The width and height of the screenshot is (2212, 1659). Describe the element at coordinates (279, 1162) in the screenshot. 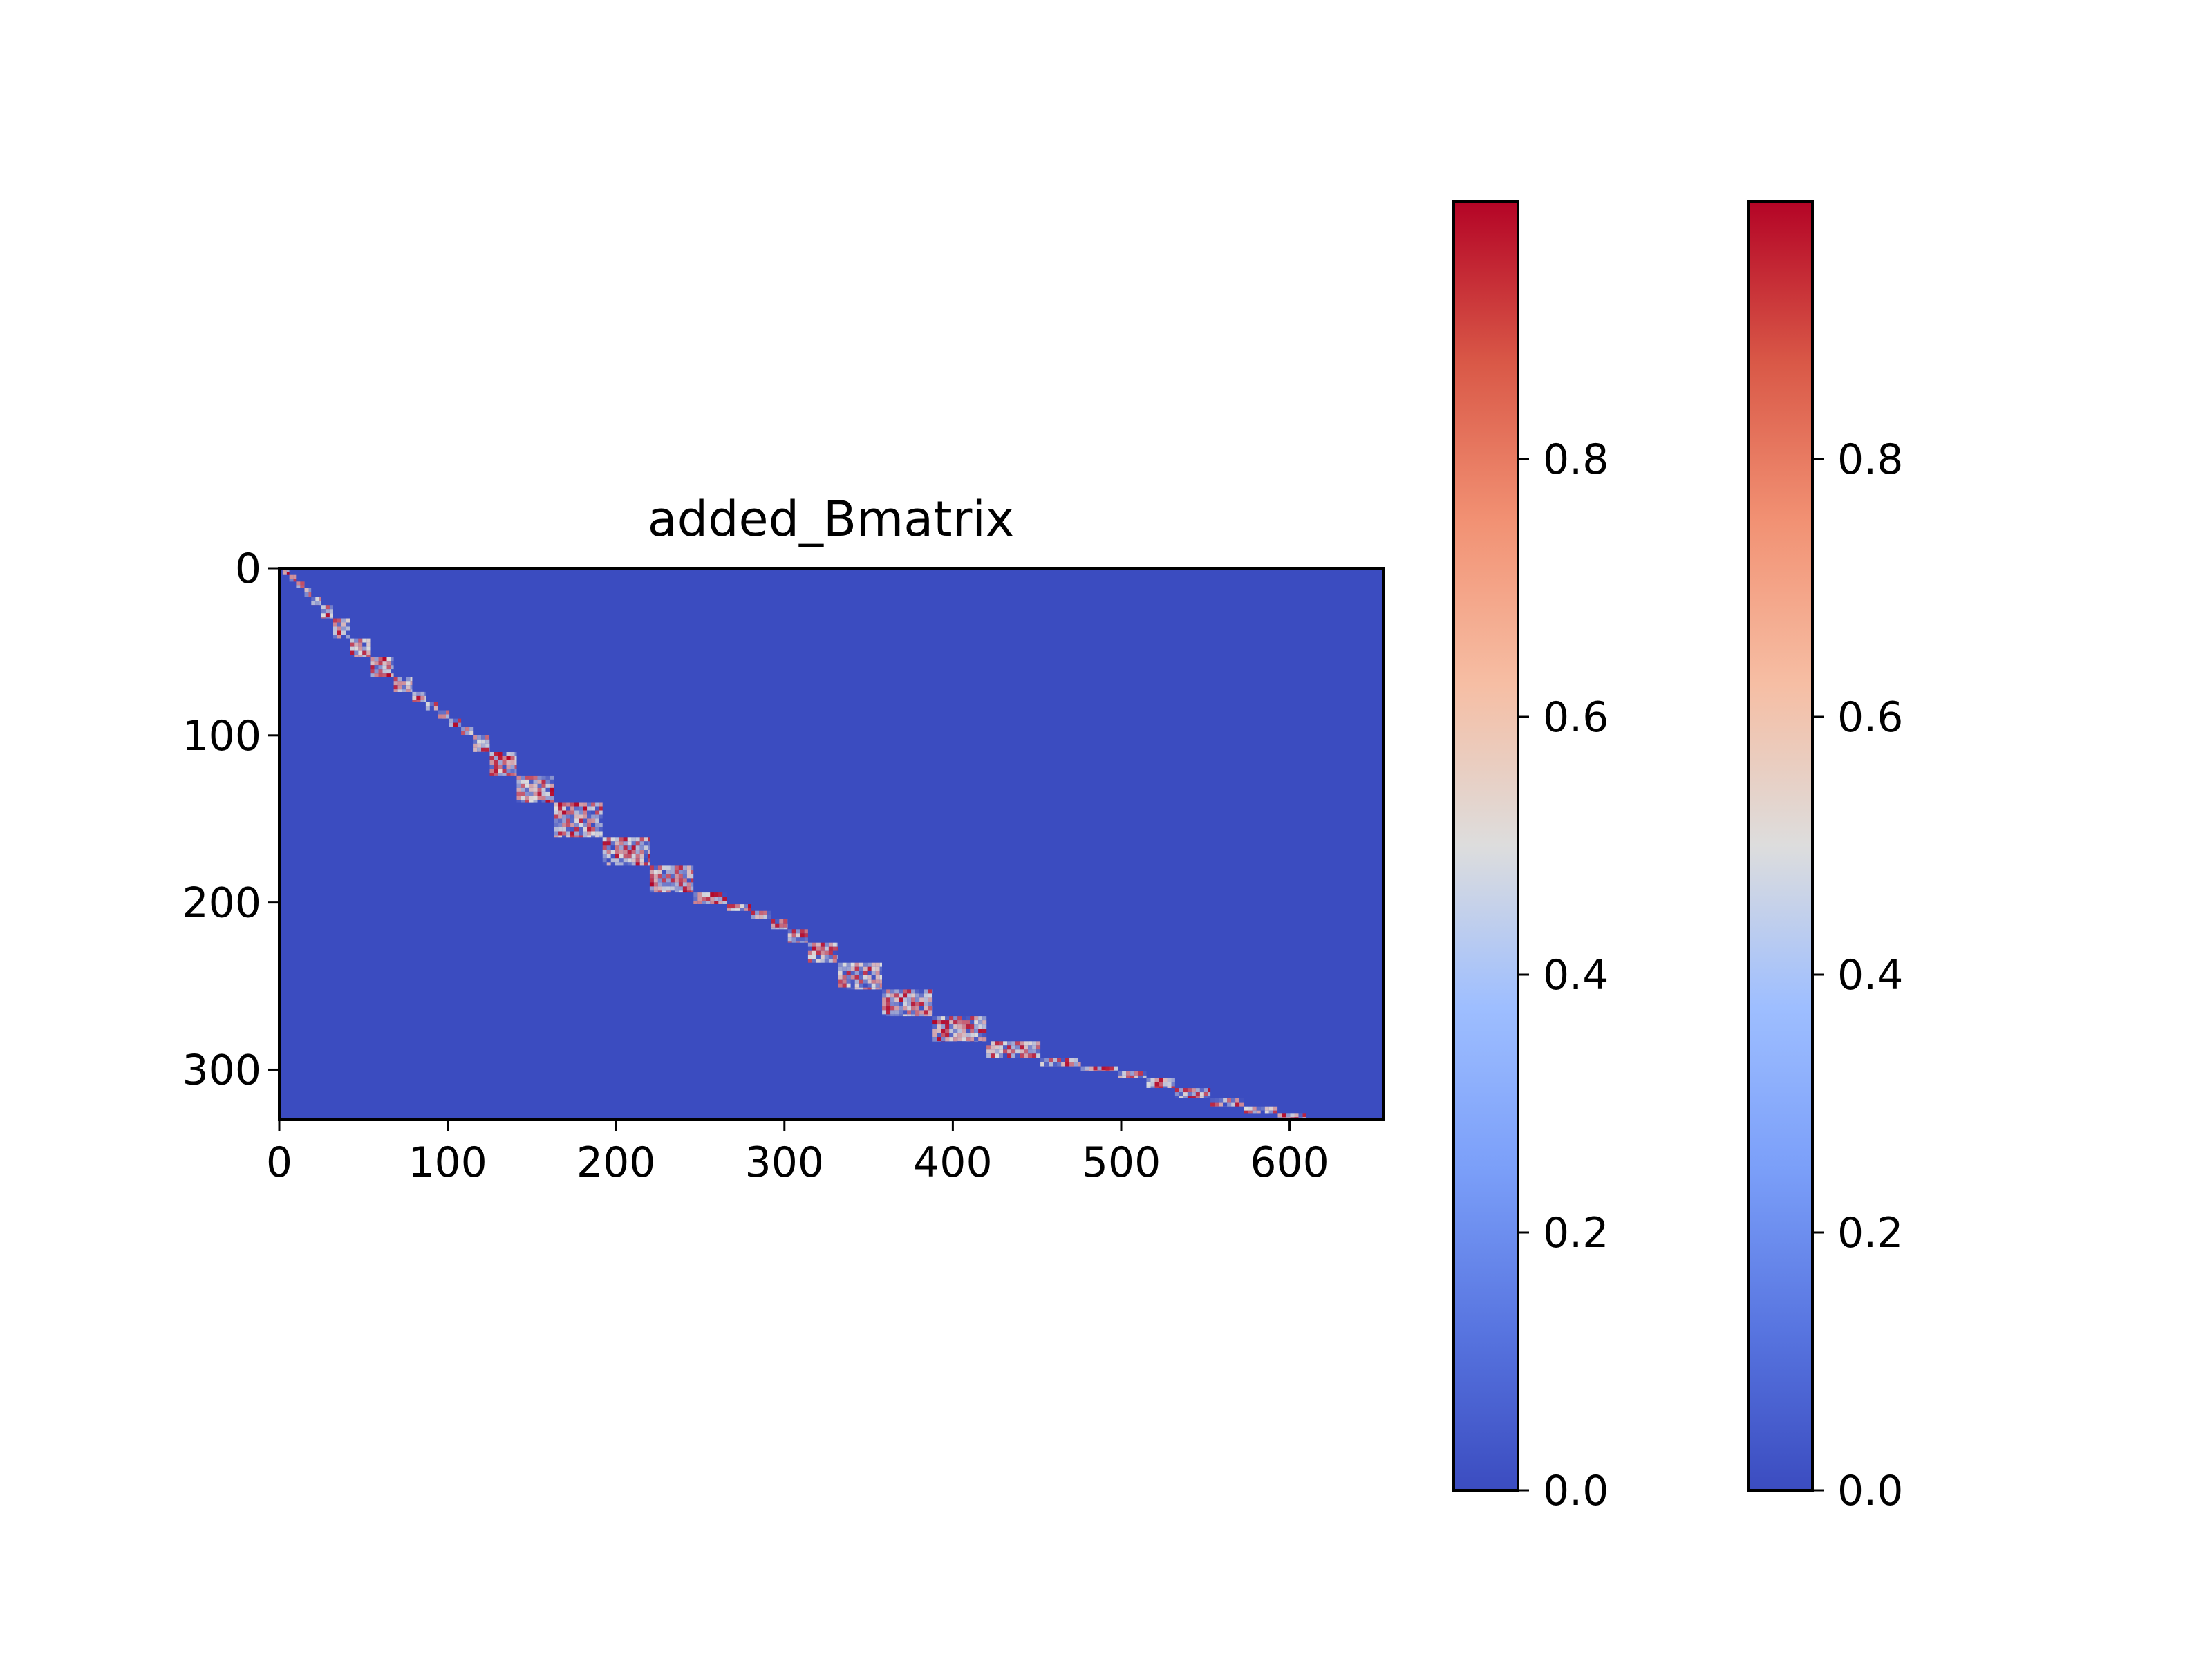

I see `x-tick-label: 0` at that location.